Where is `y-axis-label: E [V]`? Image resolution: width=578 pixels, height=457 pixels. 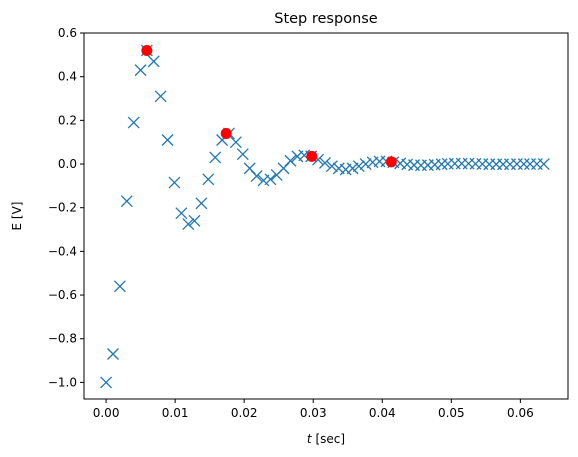 y-axis-label: E [V] is located at coordinates (17, 216).